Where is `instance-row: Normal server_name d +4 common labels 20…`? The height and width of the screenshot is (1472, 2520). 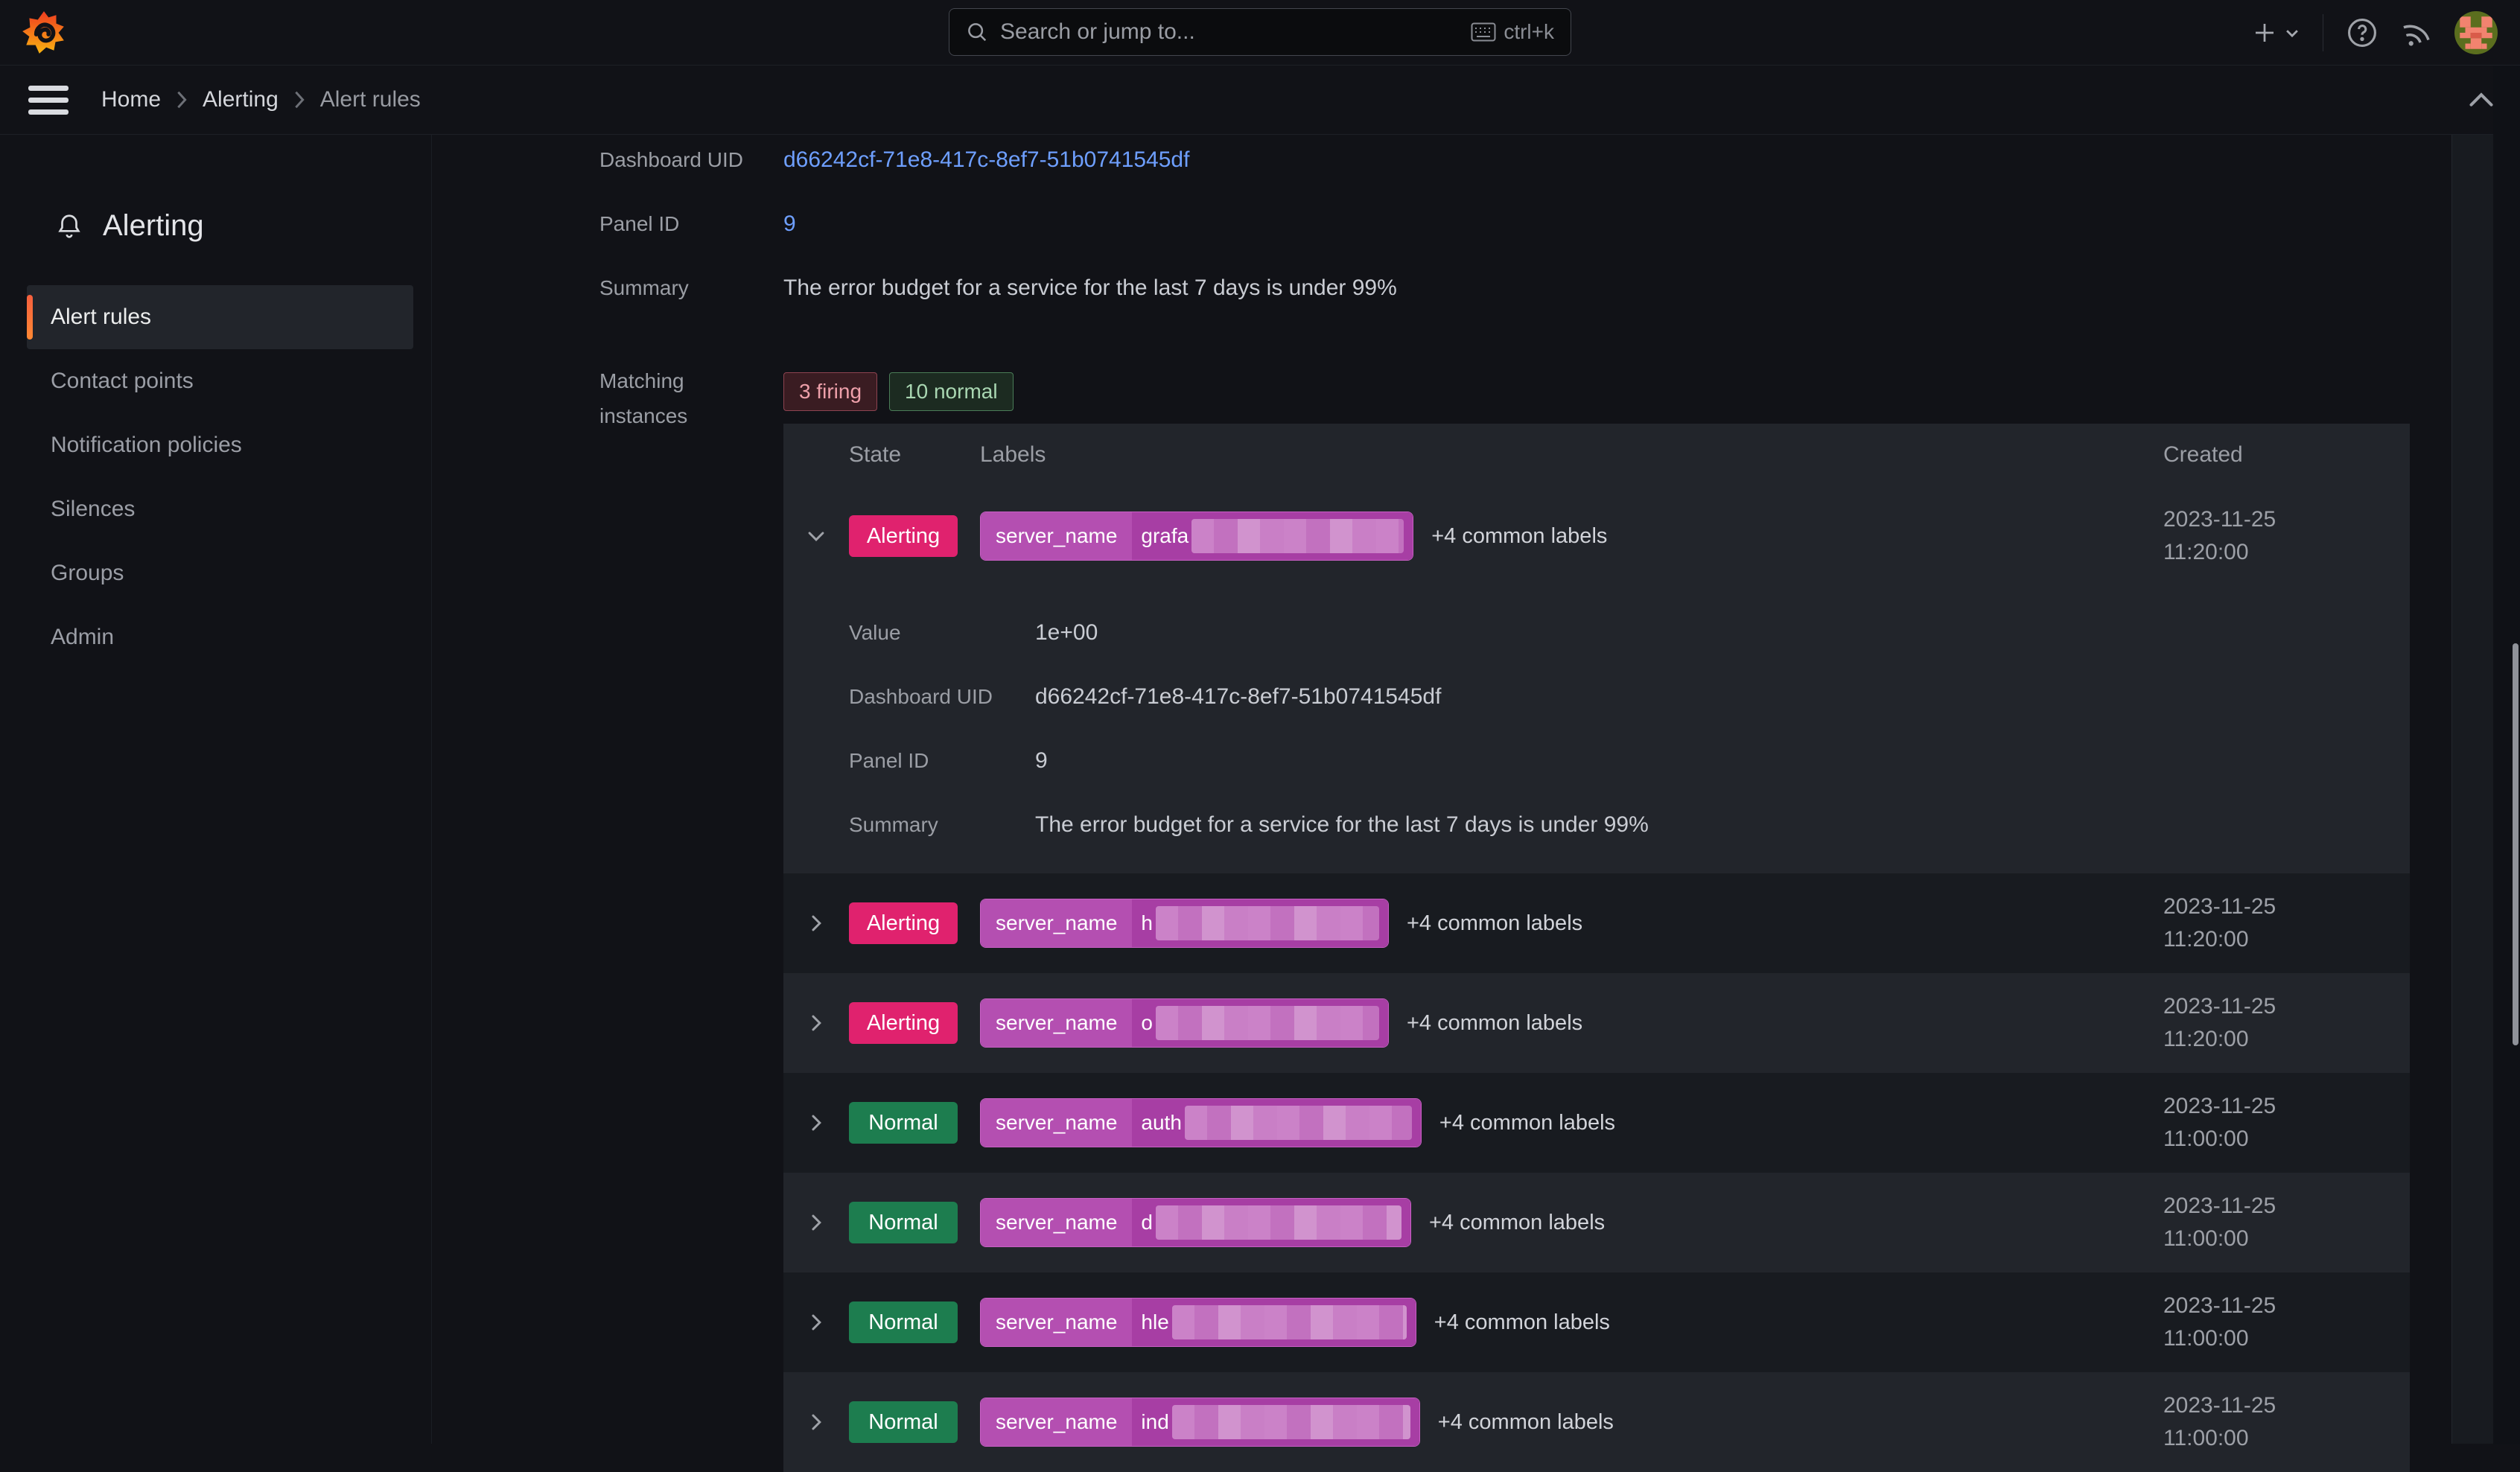 instance-row: Normal server_name d +4 common labels 20… is located at coordinates (1596, 1222).